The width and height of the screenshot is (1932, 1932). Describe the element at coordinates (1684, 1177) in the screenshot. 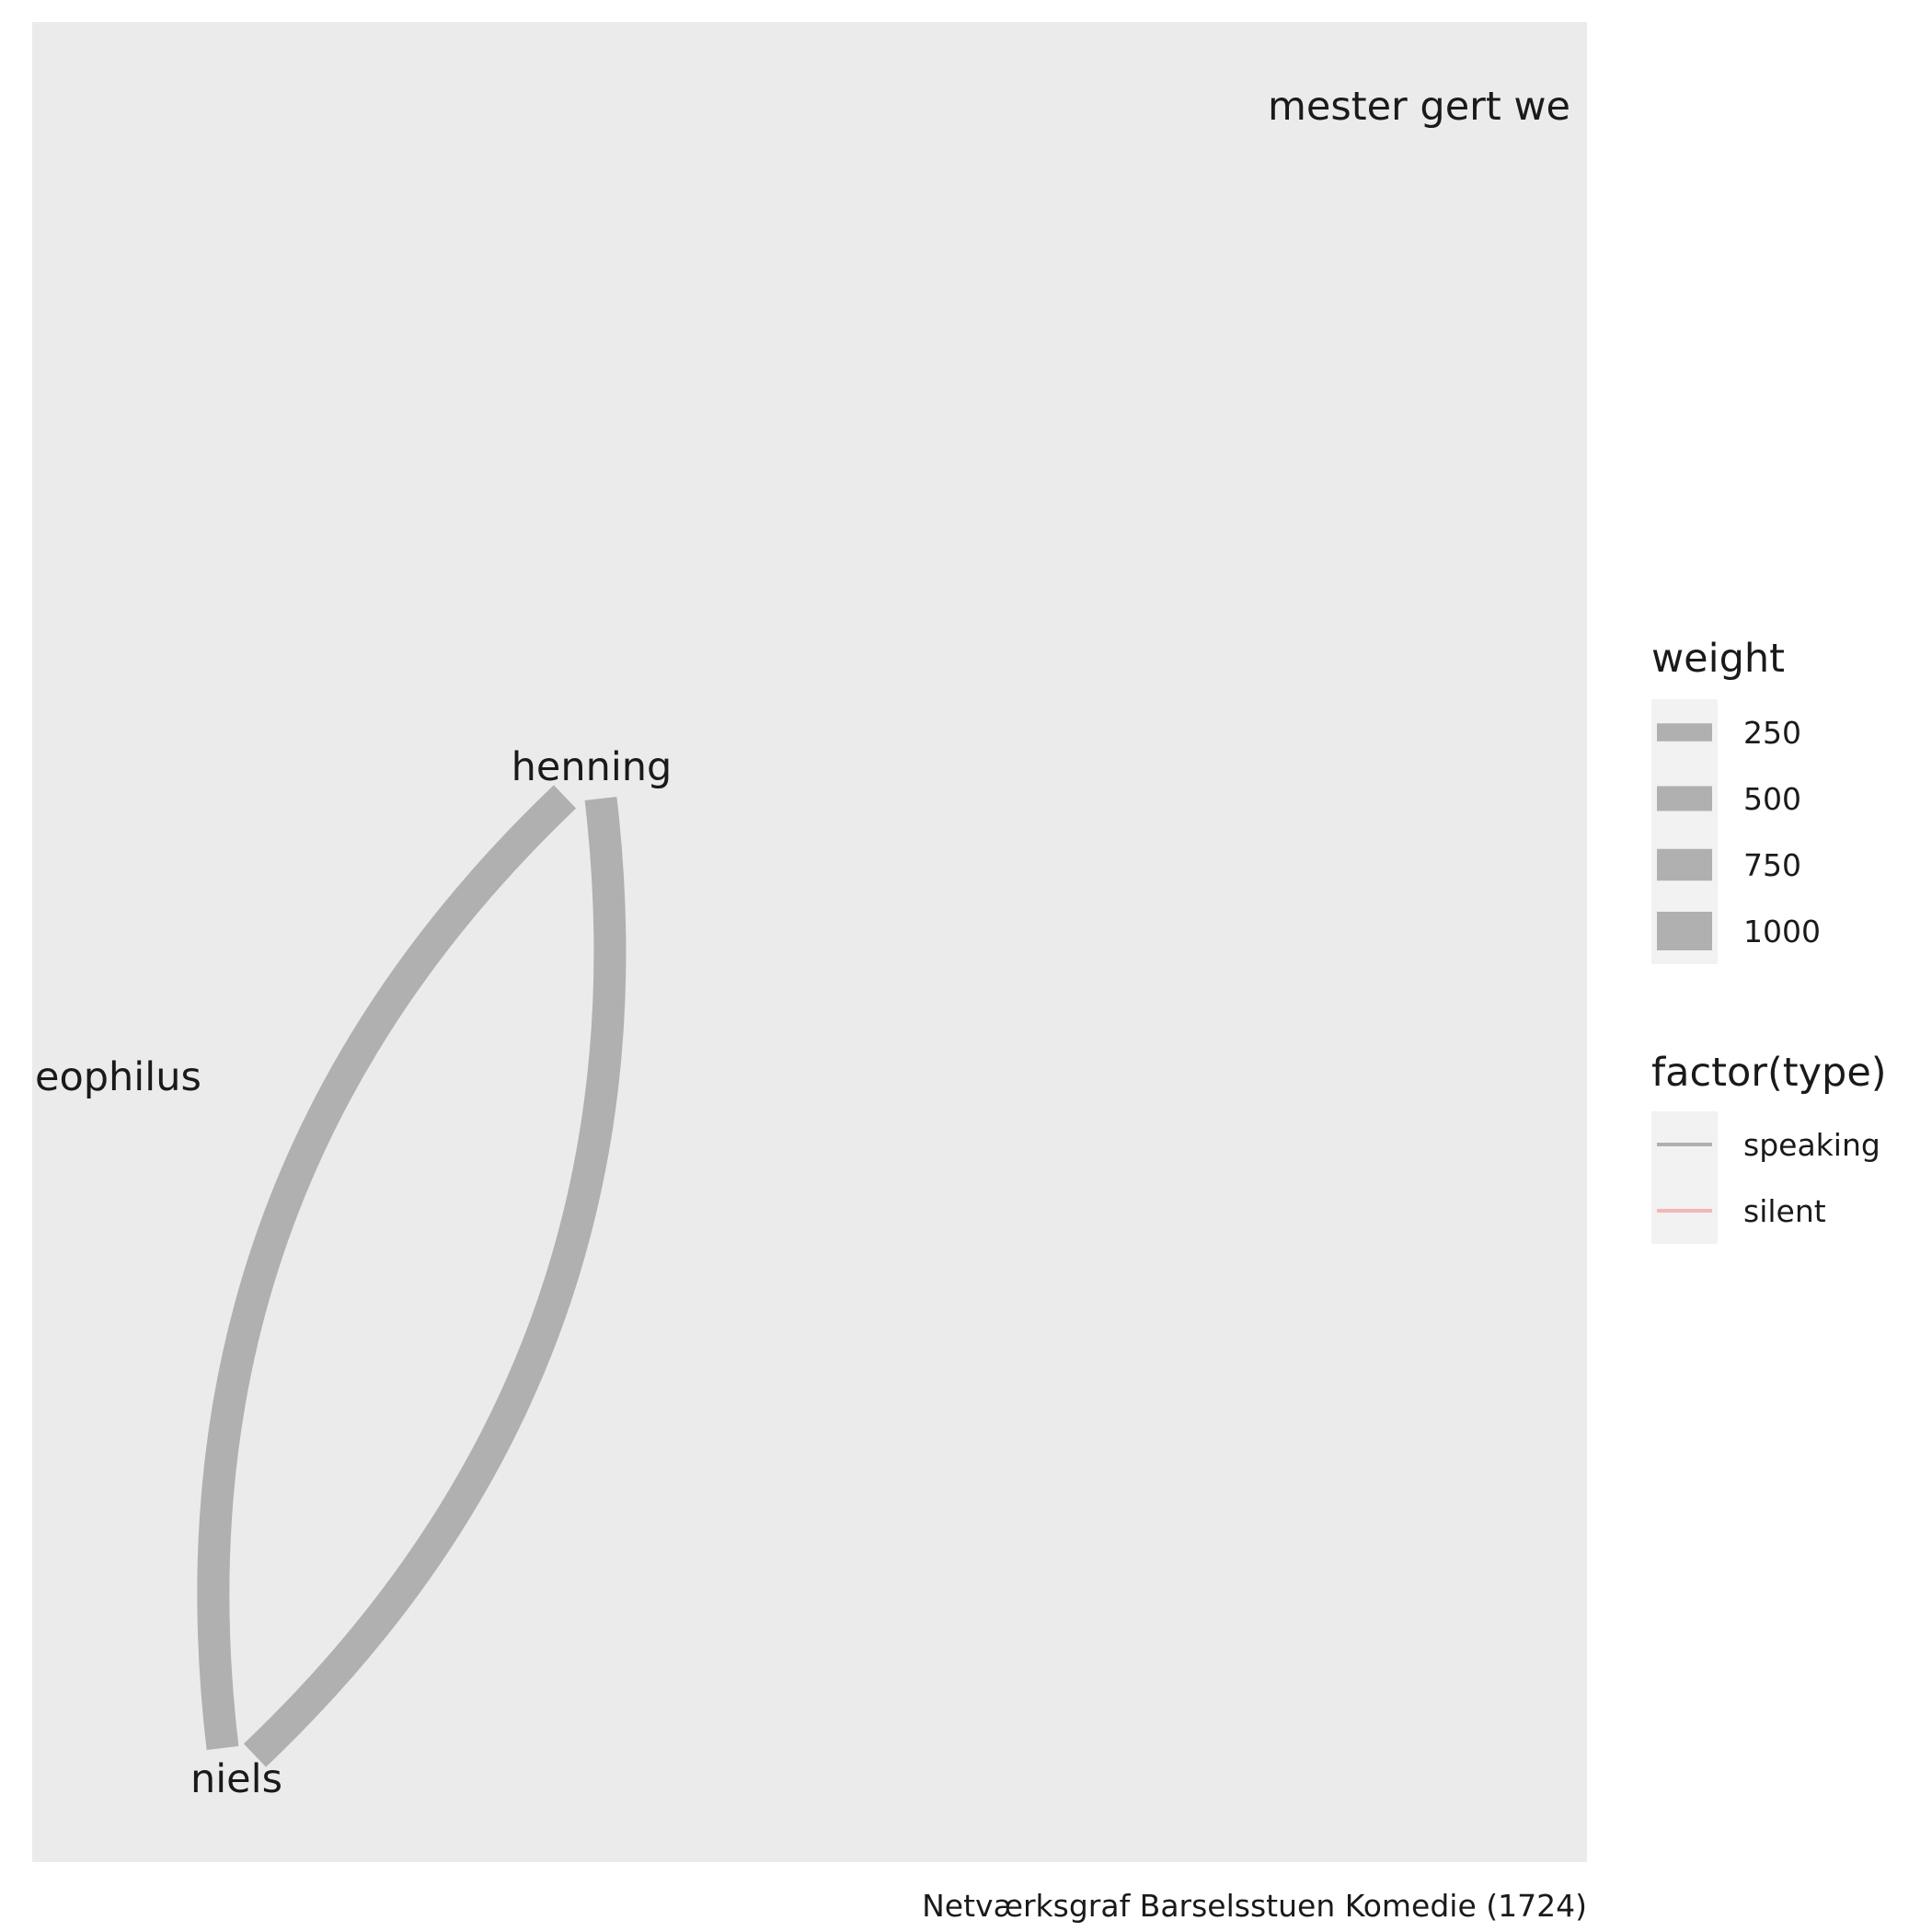

I see `type-legend-keys-bg` at that location.